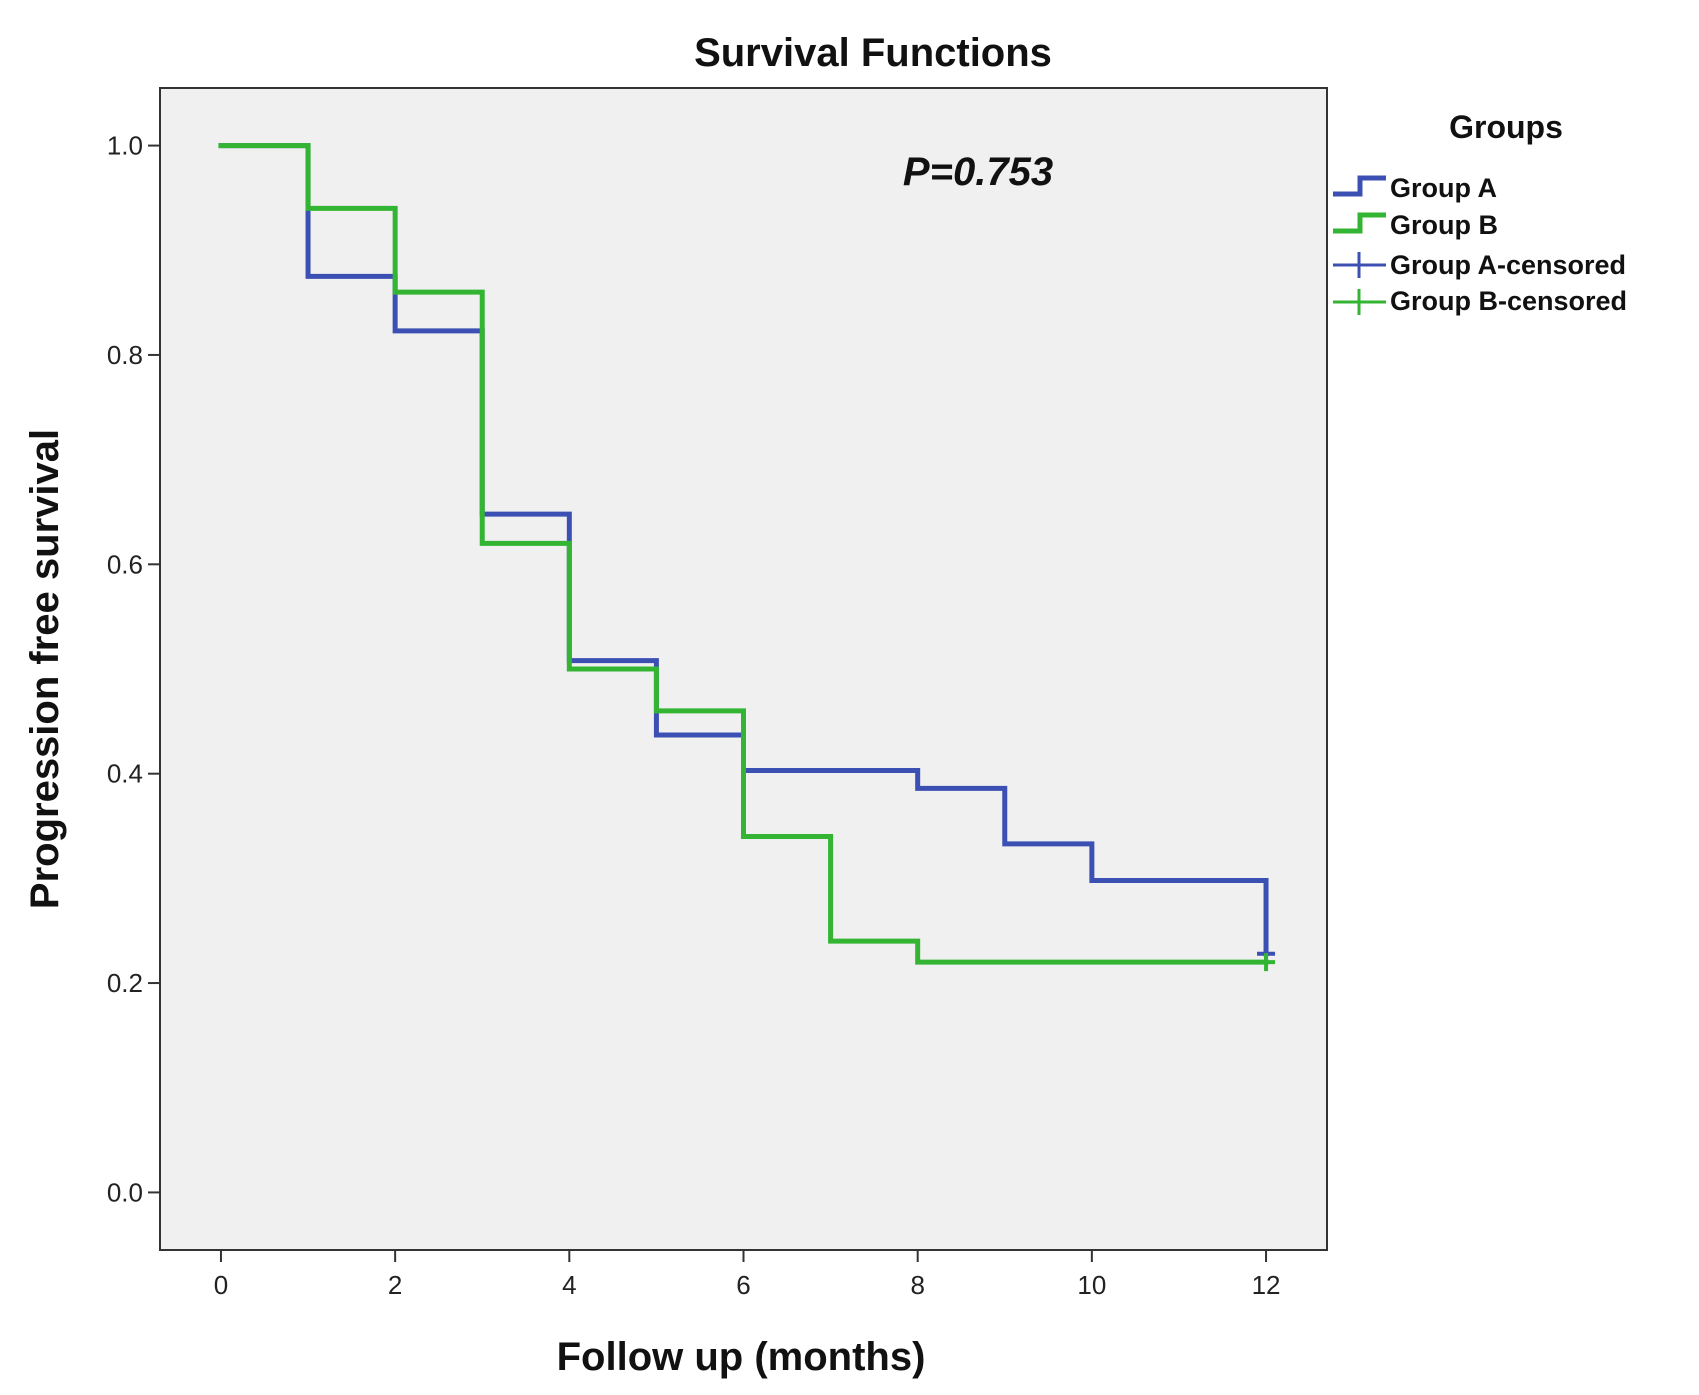 This screenshot has height=1395, width=1699. What do you see at coordinates (569, 1285) in the screenshot?
I see `x-tick-label: 4` at bounding box center [569, 1285].